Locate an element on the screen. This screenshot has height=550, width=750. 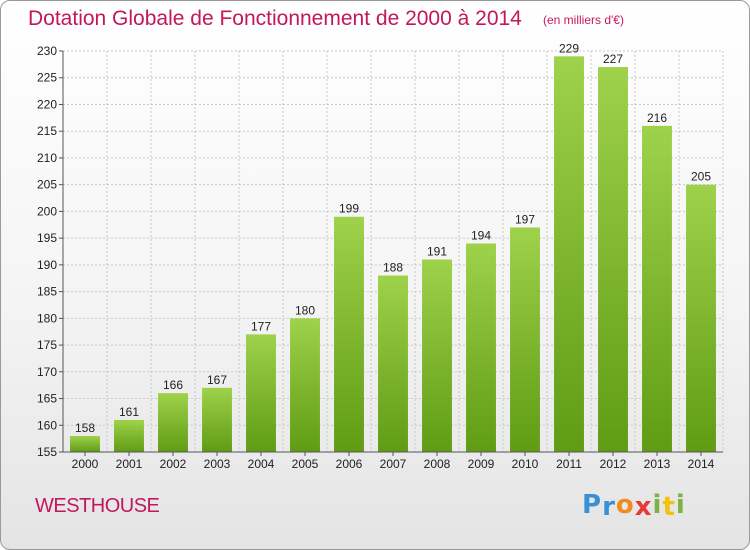
y-tick-label: 220 is located at coordinates (47, 104).